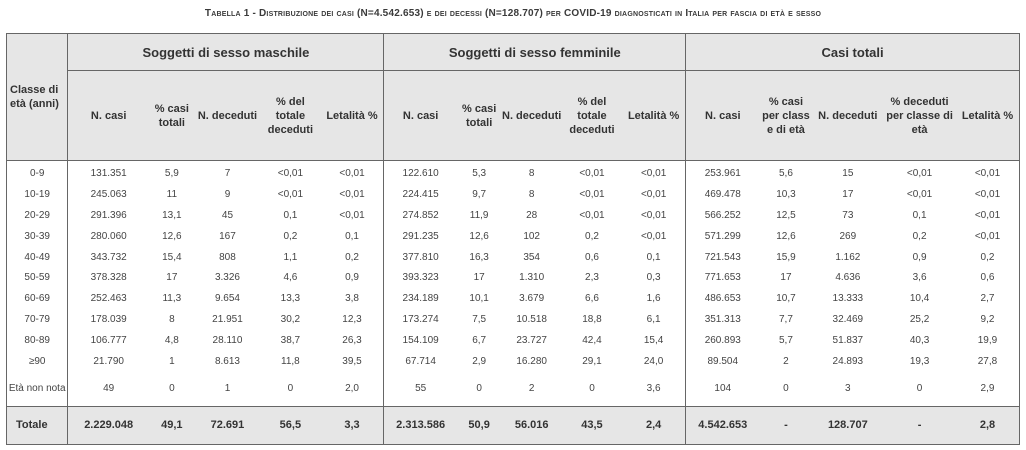  I want to click on table-cell: 6,6, so click(592, 299).